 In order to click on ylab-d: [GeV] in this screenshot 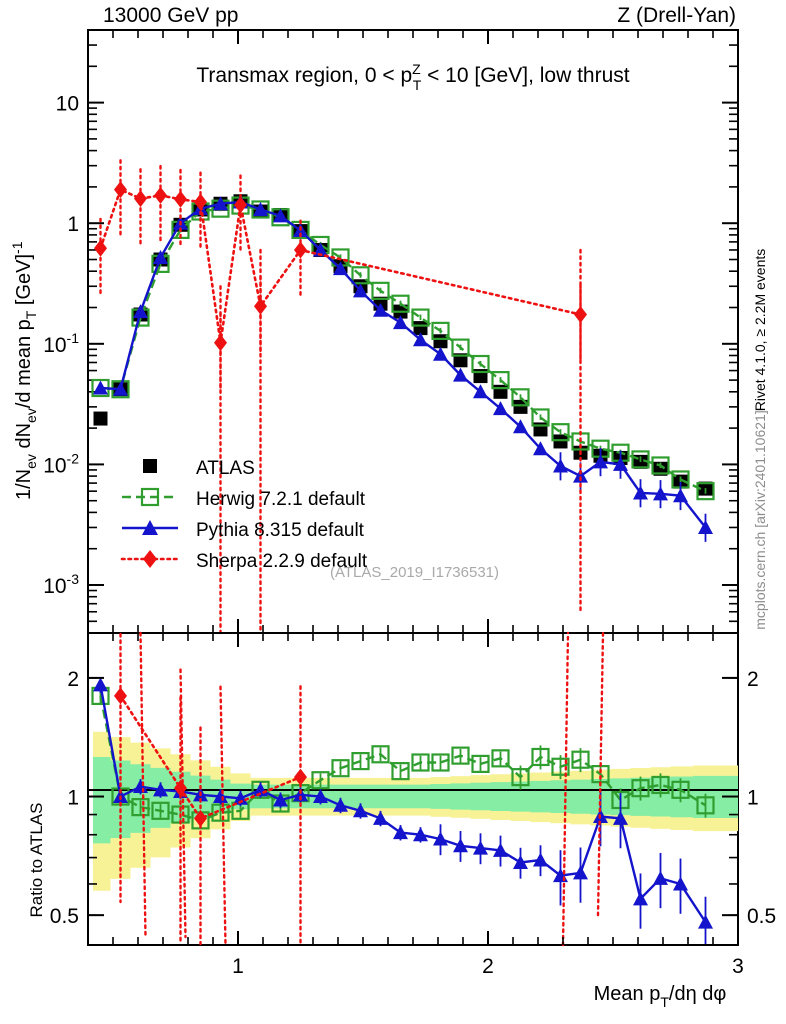, I will do `click(24, 282)`.